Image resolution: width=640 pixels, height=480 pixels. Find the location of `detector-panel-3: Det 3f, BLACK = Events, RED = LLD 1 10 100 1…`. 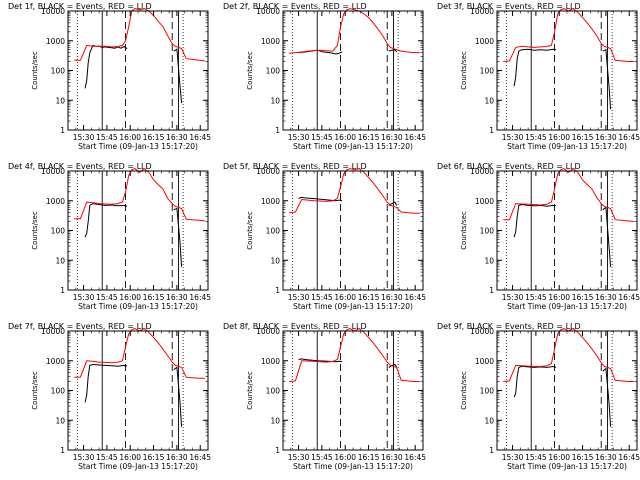

detector-panel-3: Det 3f, BLACK = Events, RED = LLD 1 10 100 1… is located at coordinates (538, 76).